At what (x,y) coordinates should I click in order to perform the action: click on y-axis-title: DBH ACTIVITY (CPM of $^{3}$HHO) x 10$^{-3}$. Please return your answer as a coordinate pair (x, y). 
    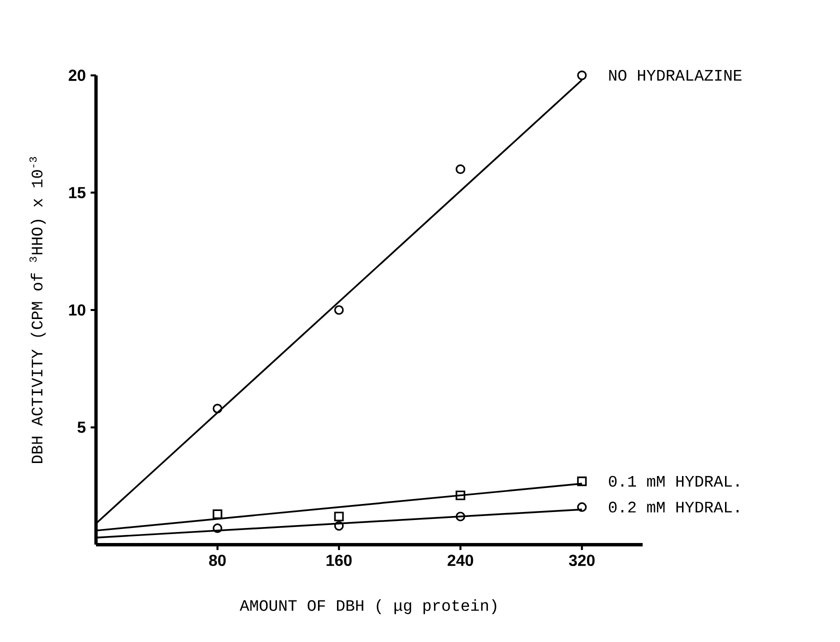
    Looking at the image, I should click on (37, 310).